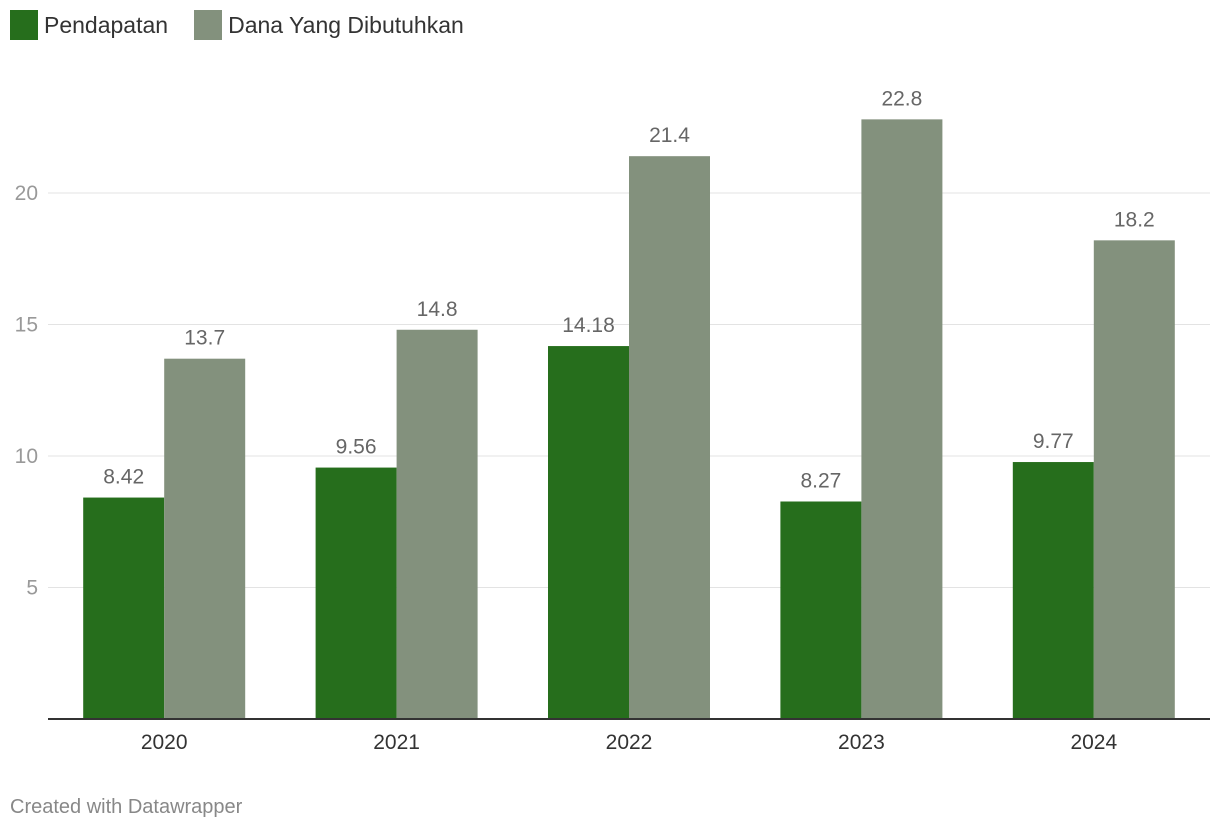 The width and height of the screenshot is (1220, 832). I want to click on bar-pendapatan-2020, so click(124, 608).